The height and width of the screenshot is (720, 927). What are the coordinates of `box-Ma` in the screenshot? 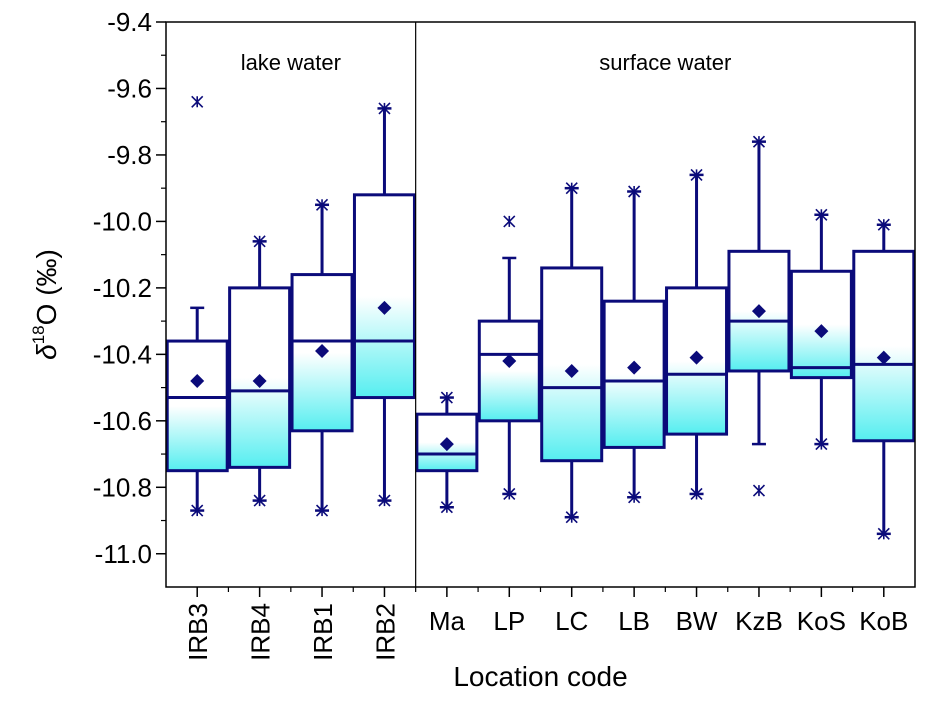 It's located at (447, 452).